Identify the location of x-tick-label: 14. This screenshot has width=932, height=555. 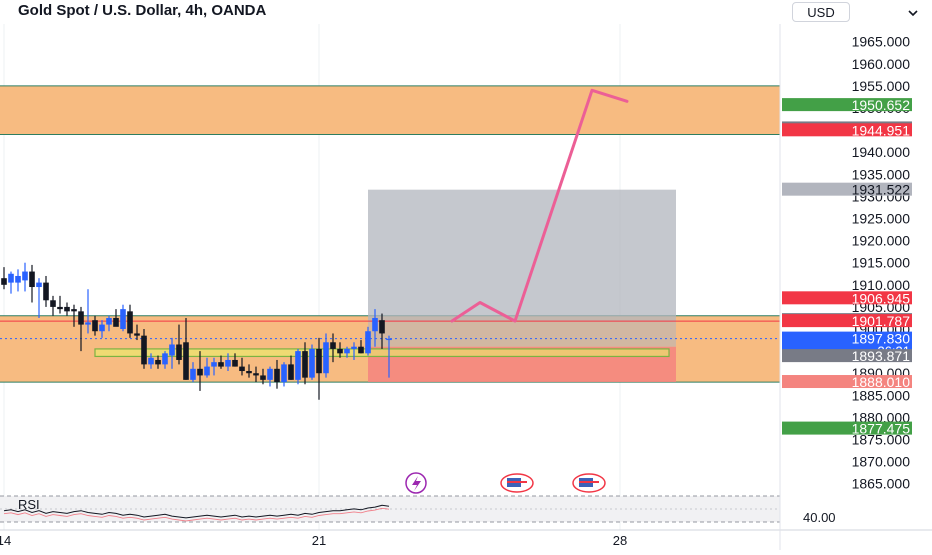
(5, 540).